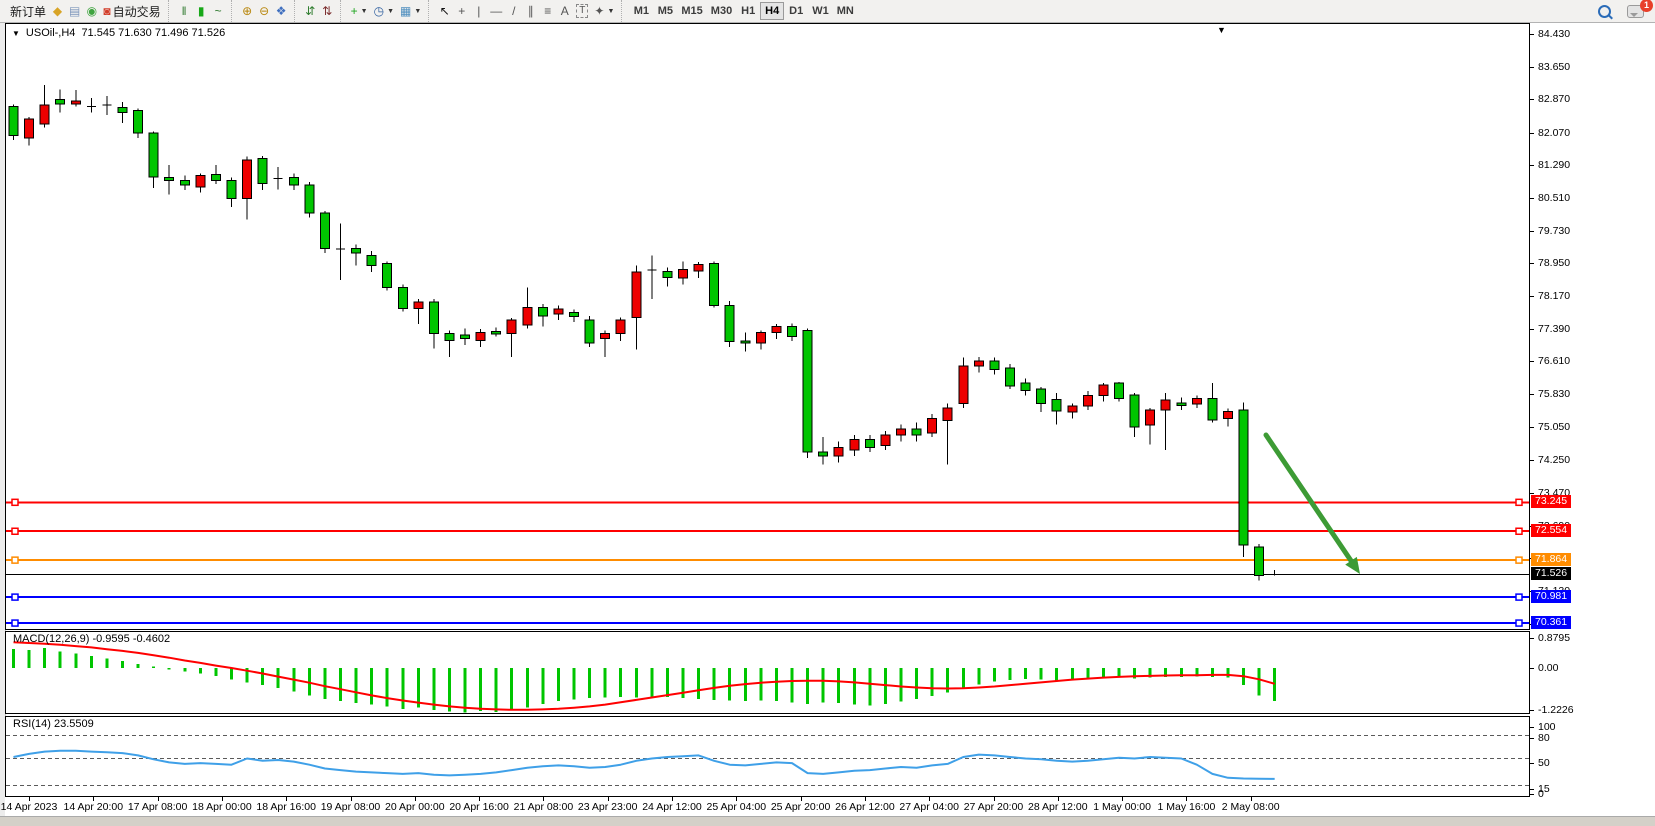 The width and height of the screenshot is (1655, 826). What do you see at coordinates (1551, 502) in the screenshot?
I see `price-line-label: 73.245` at bounding box center [1551, 502].